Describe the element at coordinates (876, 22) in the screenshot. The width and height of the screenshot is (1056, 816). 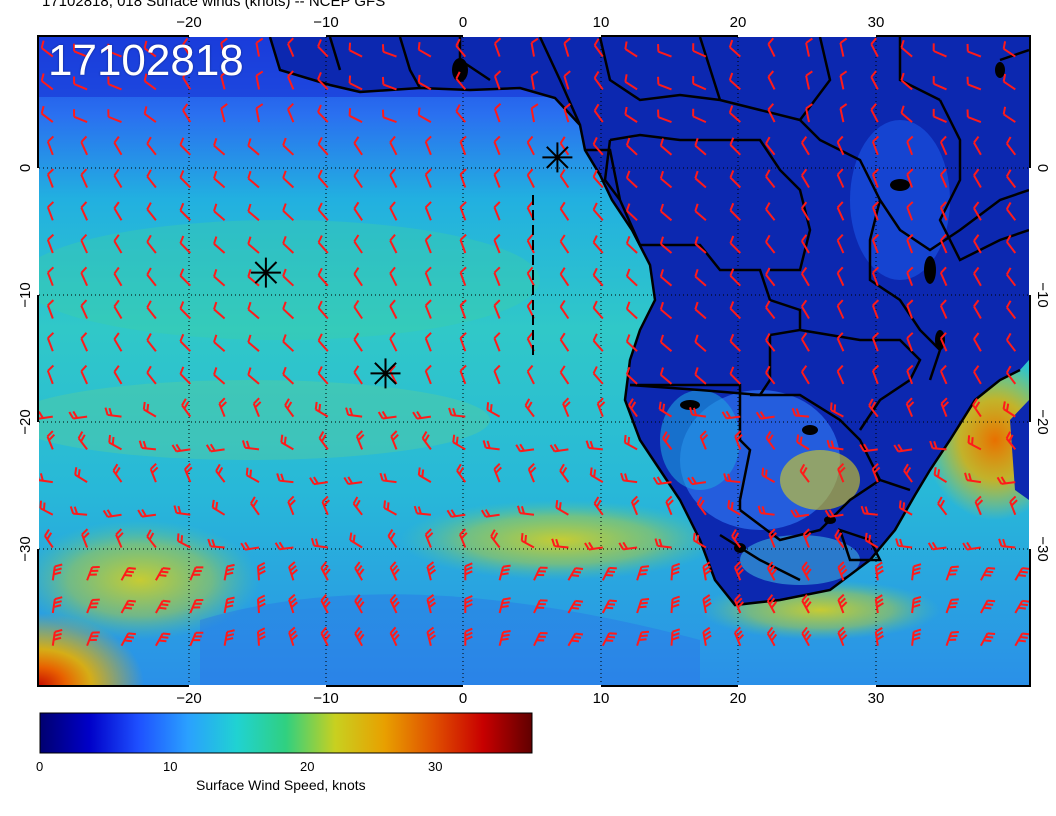
I see `lon-tick-top: 30` at that location.